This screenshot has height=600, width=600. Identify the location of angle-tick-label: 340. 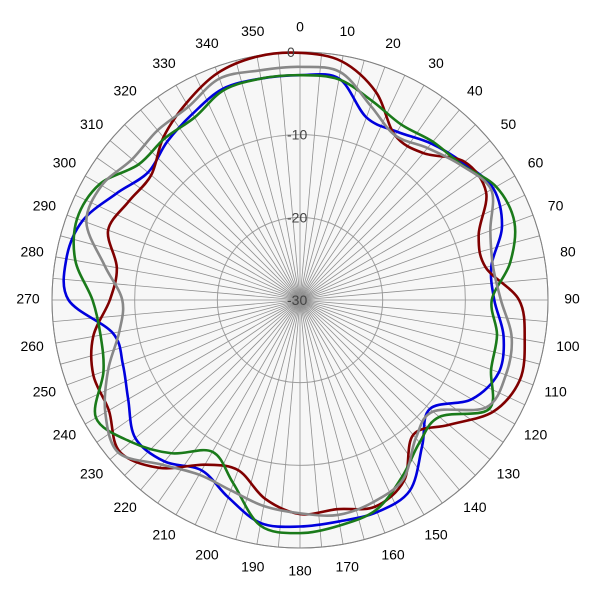
(207, 43).